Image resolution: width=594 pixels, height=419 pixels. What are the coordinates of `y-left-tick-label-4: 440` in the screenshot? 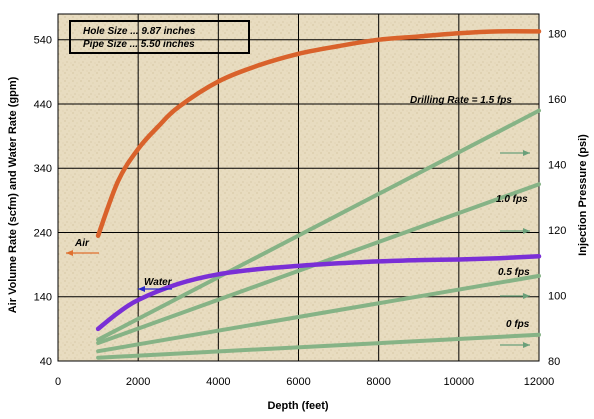 It's located at (43, 105).